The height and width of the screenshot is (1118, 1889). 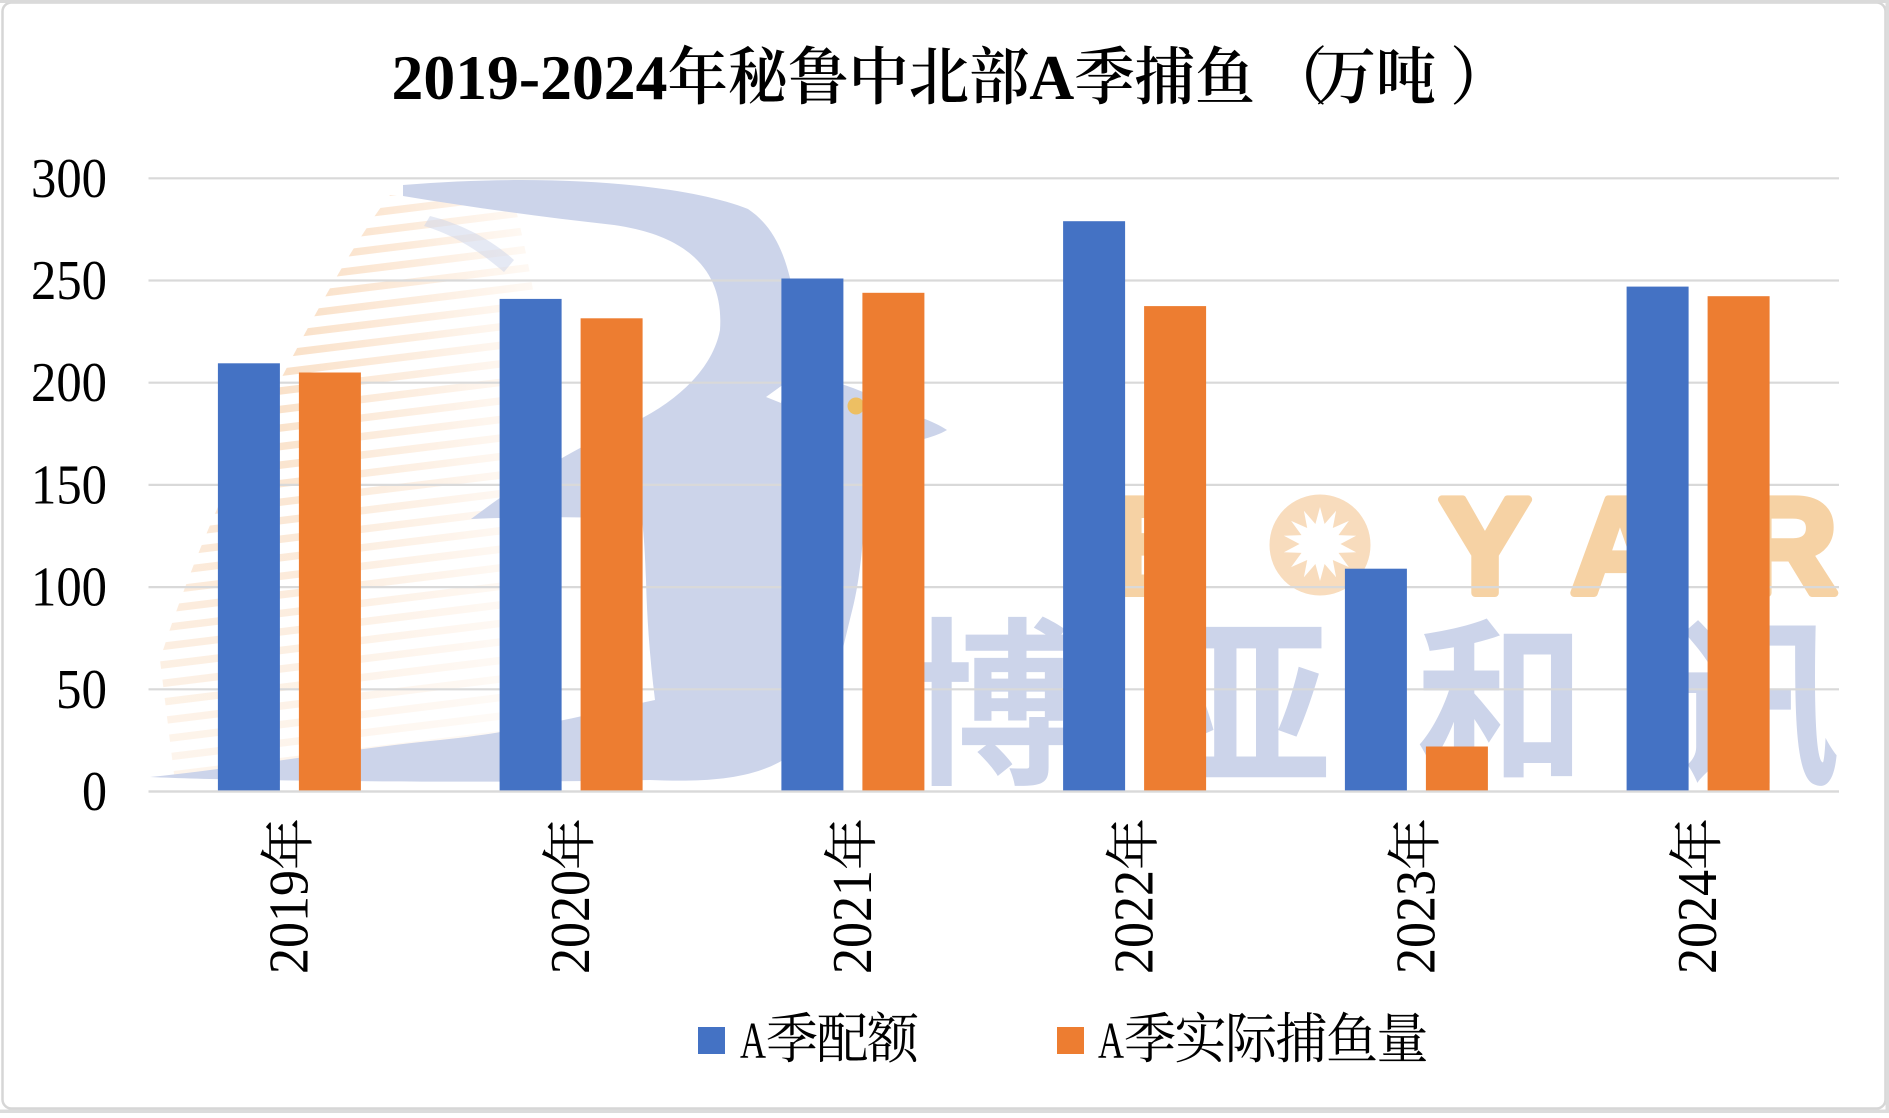 I want to click on svg-text: 2019, so click(x=289, y=922).